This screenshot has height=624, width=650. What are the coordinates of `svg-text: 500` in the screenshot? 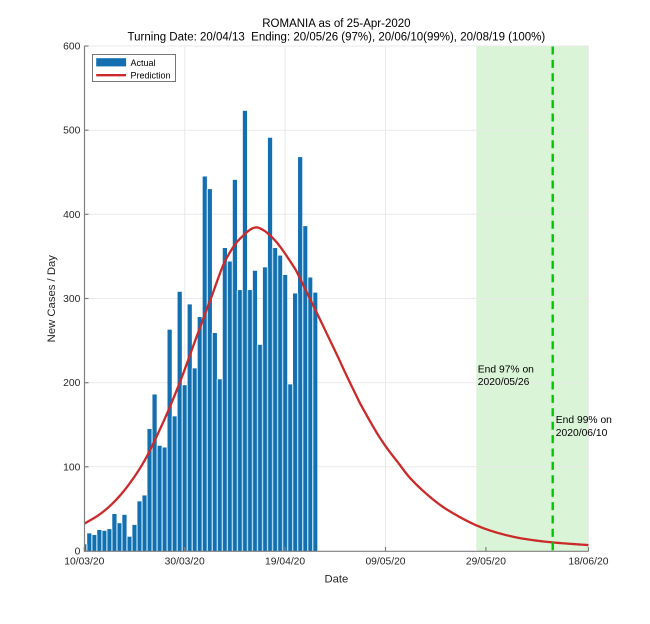 It's located at (71, 131).